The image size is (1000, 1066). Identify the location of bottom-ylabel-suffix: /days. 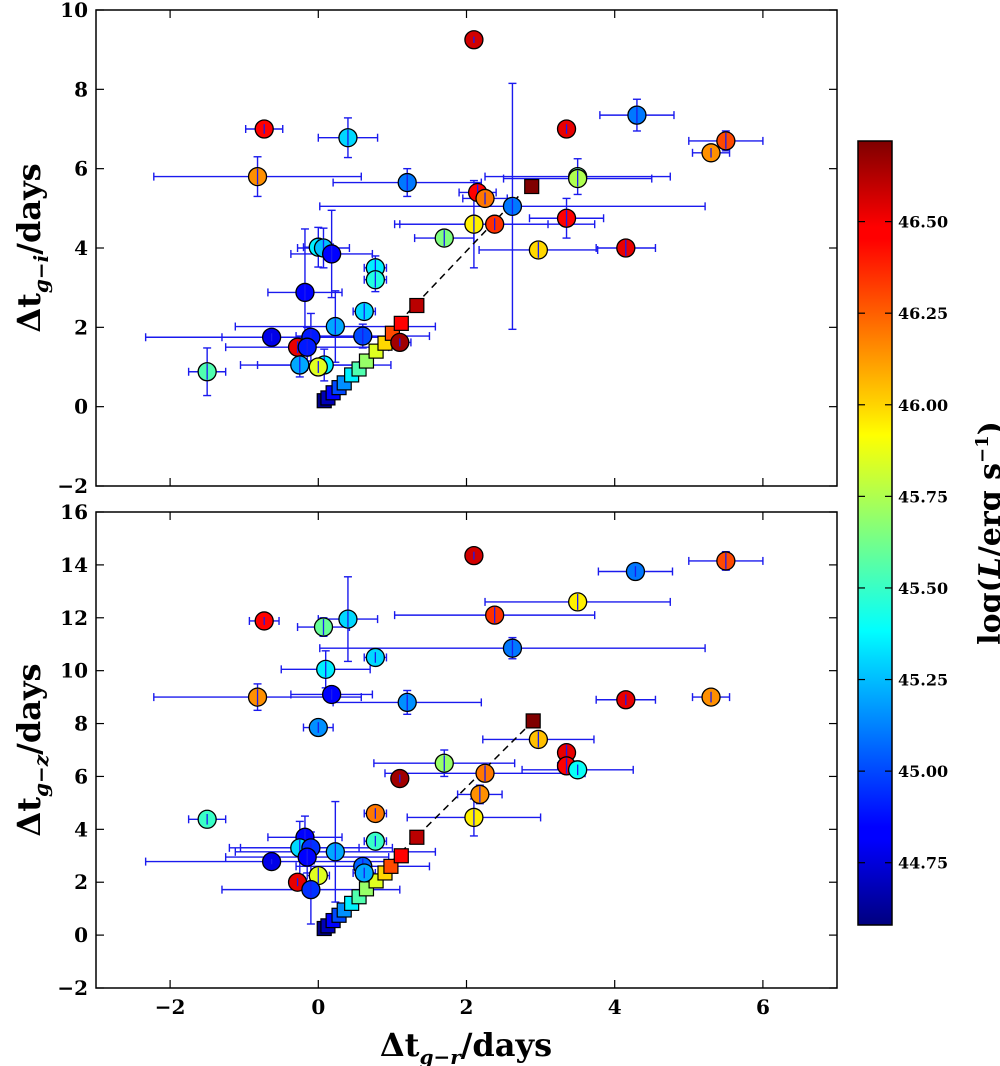
(29, 708).